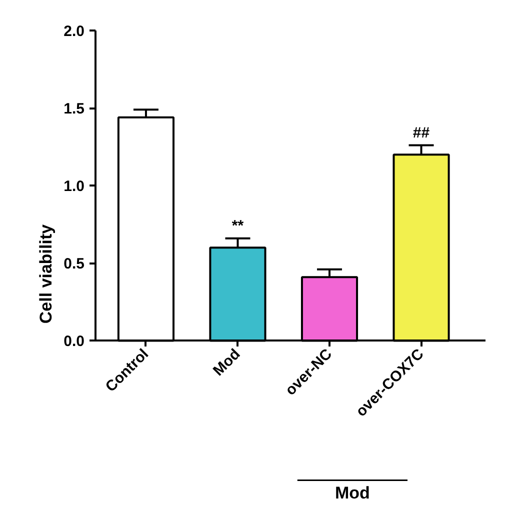 The image size is (507, 530). Describe the element at coordinates (352, 492) in the screenshot. I see `text: Mod` at that location.